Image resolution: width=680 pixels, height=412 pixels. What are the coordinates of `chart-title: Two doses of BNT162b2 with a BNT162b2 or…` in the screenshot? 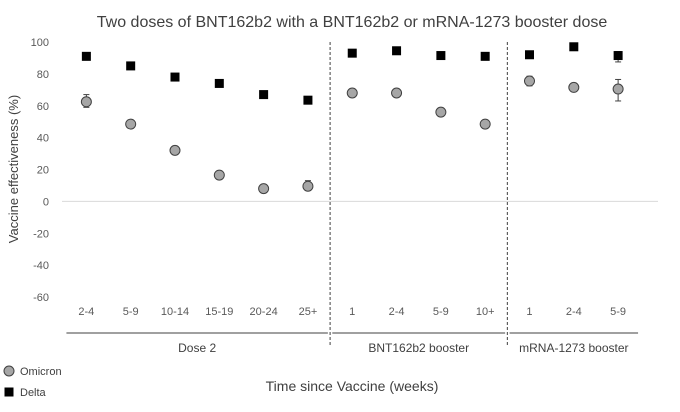 It's located at (352, 22).